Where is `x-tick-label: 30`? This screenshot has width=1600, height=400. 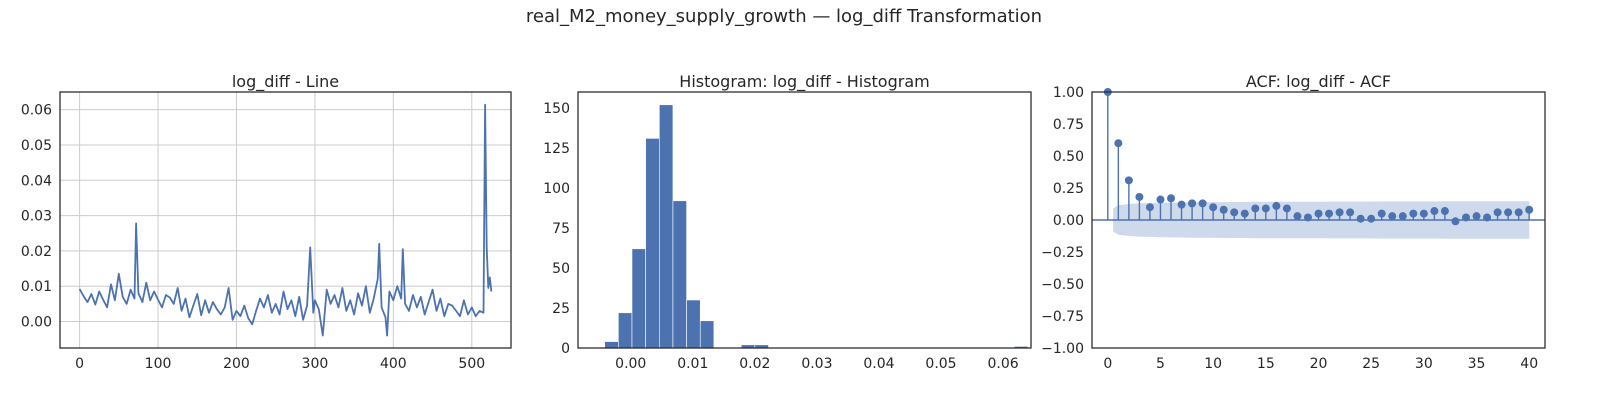
x-tick-label: 30 is located at coordinates (1424, 364).